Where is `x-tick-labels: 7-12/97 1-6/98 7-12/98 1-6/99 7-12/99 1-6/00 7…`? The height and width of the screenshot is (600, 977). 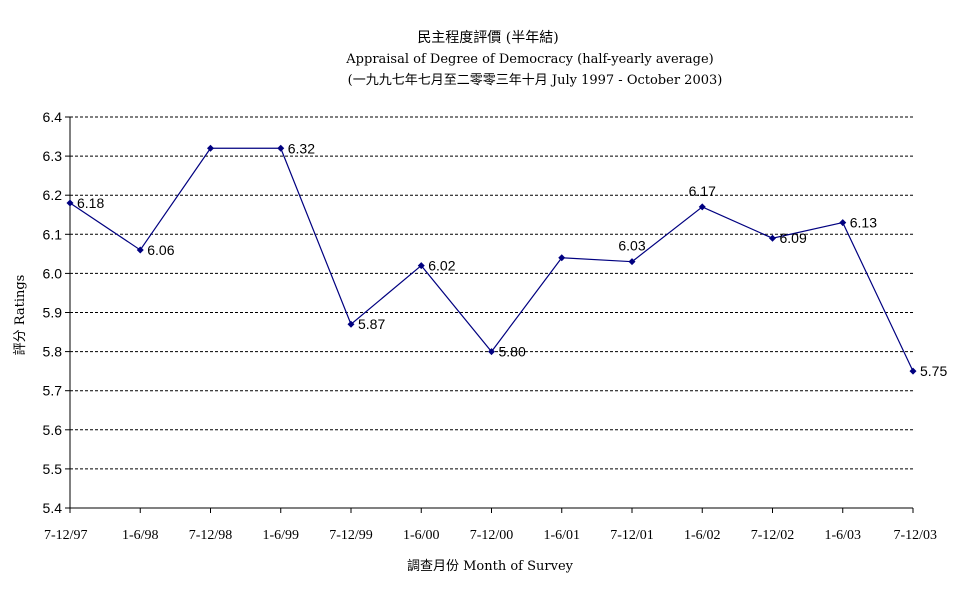
x-tick-labels: 7-12/97 1-6/98 7-12/98 1-6/99 7-12/99 1-6/00 7… is located at coordinates (490, 535).